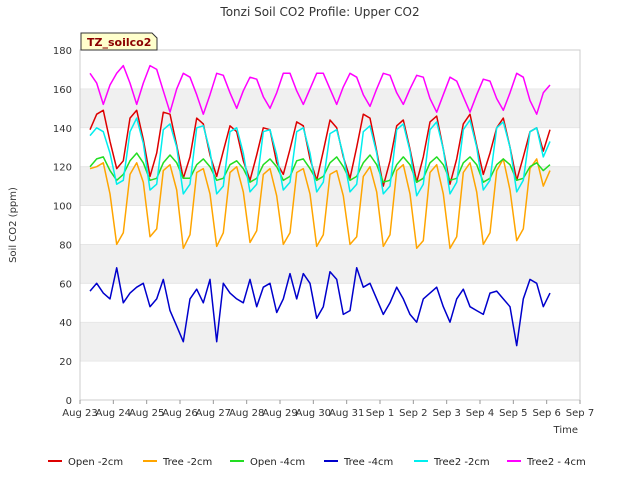 The image size is (640, 480). Describe the element at coordinates (65, 245) in the screenshot. I see `y-tick-label: 80` at that location.